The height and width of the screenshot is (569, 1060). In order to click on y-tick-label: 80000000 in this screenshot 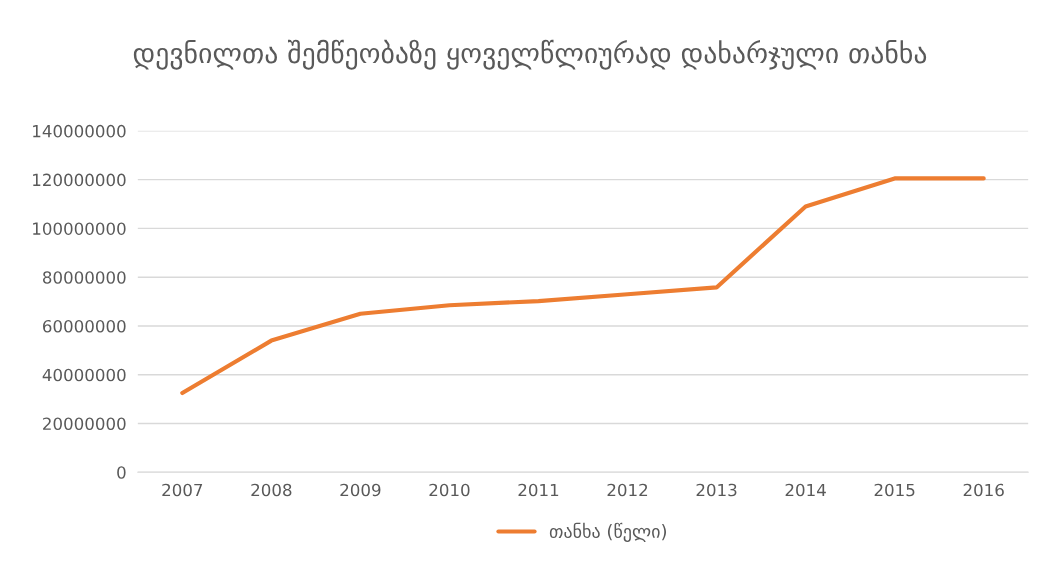, I will do `click(84, 277)`.